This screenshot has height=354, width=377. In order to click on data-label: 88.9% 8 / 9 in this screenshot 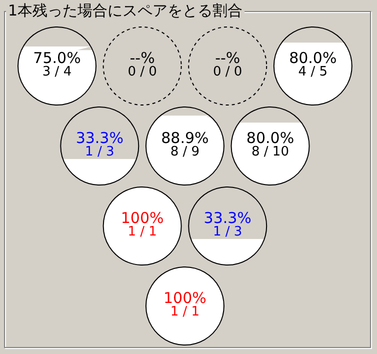, I will do `click(185, 144)`.